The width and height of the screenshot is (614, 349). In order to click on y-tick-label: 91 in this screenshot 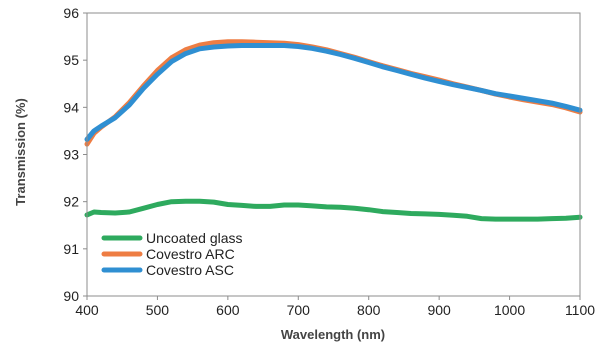, I will do `click(71, 249)`.